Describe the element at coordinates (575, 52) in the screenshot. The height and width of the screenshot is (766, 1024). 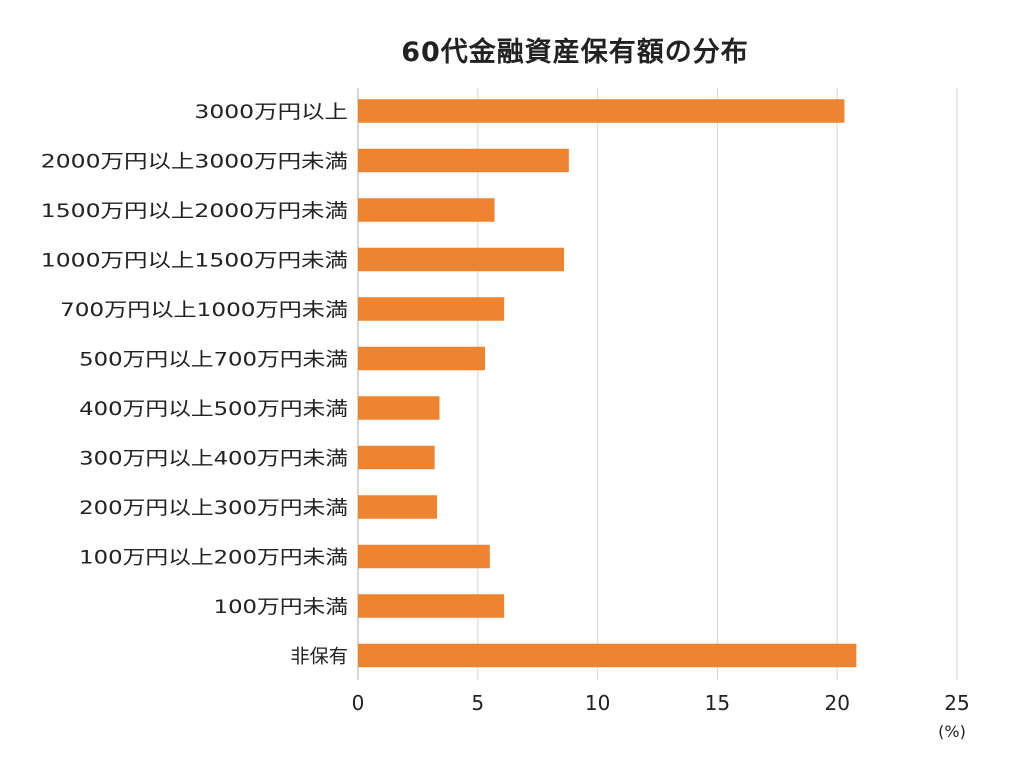
I see `chart-title: 60代金融資産保有額の分布` at that location.